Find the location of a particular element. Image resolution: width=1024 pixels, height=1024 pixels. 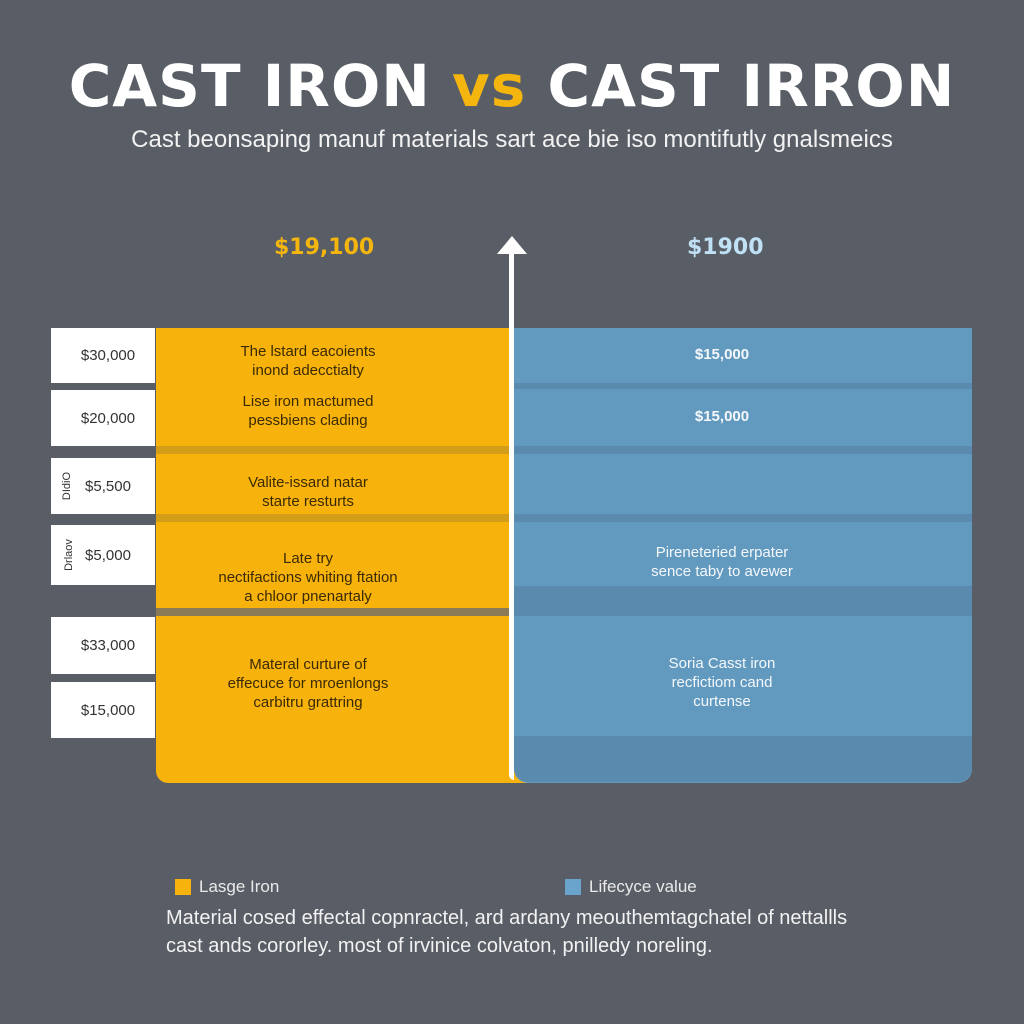

y-label: DIdiO $5,500 is located at coordinates (103, 486).